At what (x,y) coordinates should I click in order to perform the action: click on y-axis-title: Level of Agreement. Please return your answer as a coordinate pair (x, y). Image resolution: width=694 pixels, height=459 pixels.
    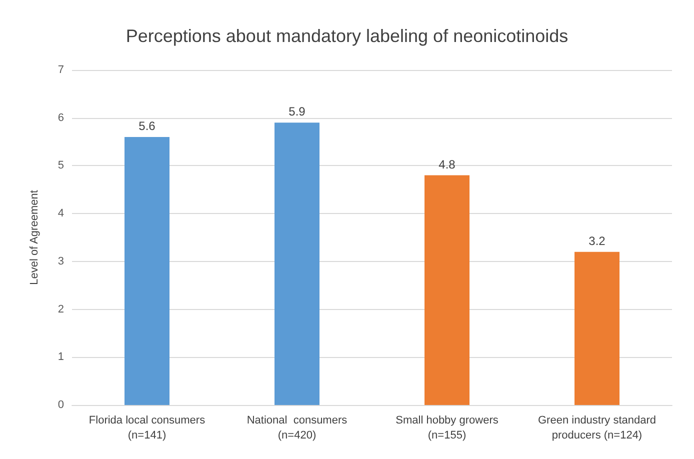
    Looking at the image, I should click on (34, 237).